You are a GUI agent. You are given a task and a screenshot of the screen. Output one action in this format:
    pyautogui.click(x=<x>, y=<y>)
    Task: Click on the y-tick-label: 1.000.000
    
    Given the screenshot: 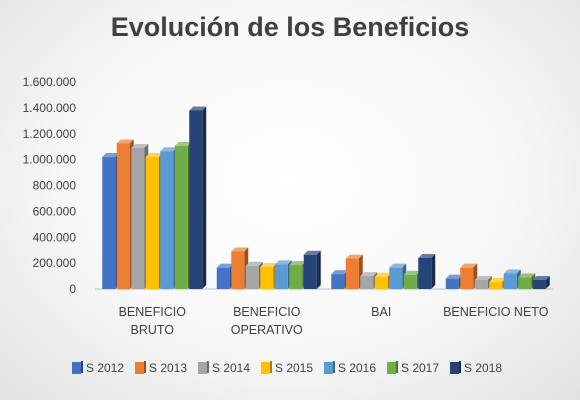 What is the action you would take?
    pyautogui.click(x=50, y=160)
    